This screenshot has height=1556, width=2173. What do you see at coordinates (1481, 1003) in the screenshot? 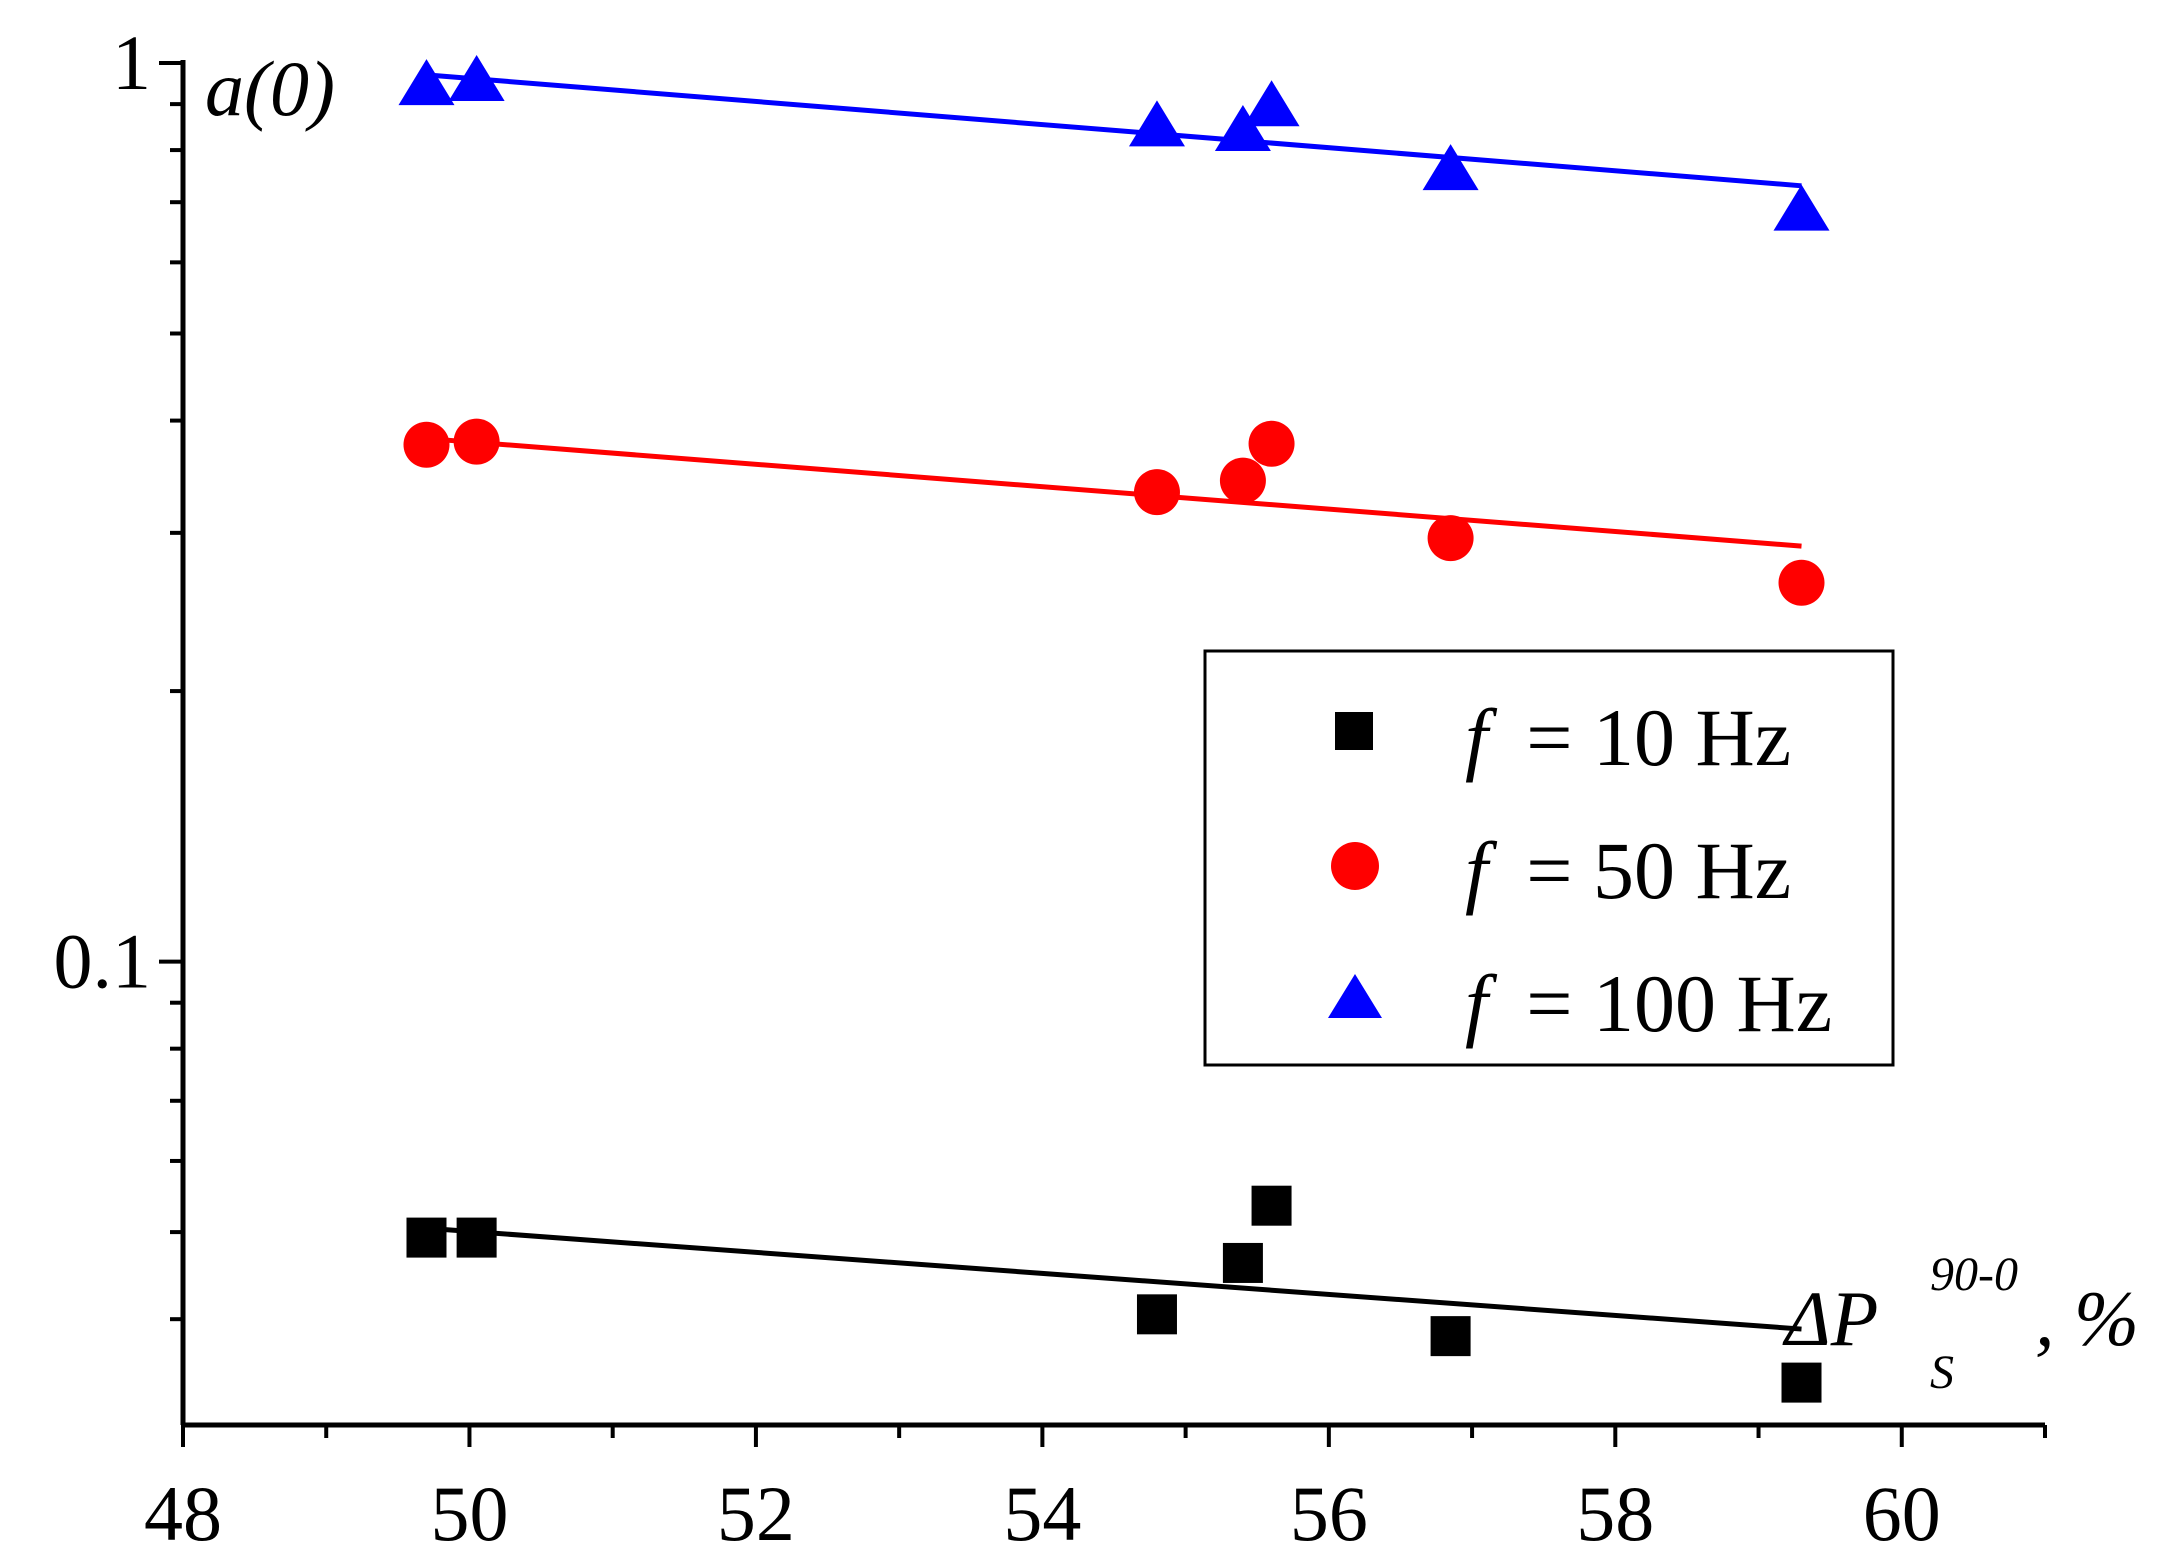
I see `legend-label-100hz-f: f` at bounding box center [1481, 1003].